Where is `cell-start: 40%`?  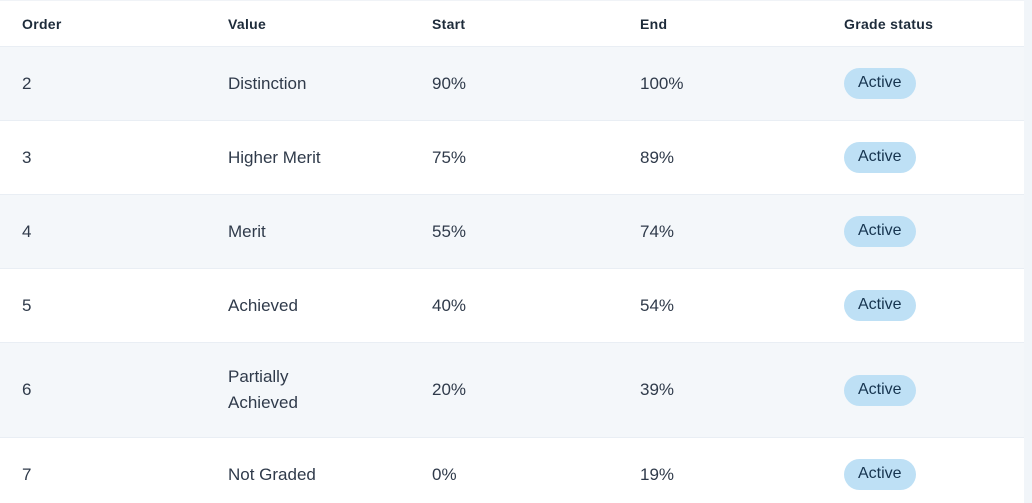
cell-start: 40% is located at coordinates (514, 305).